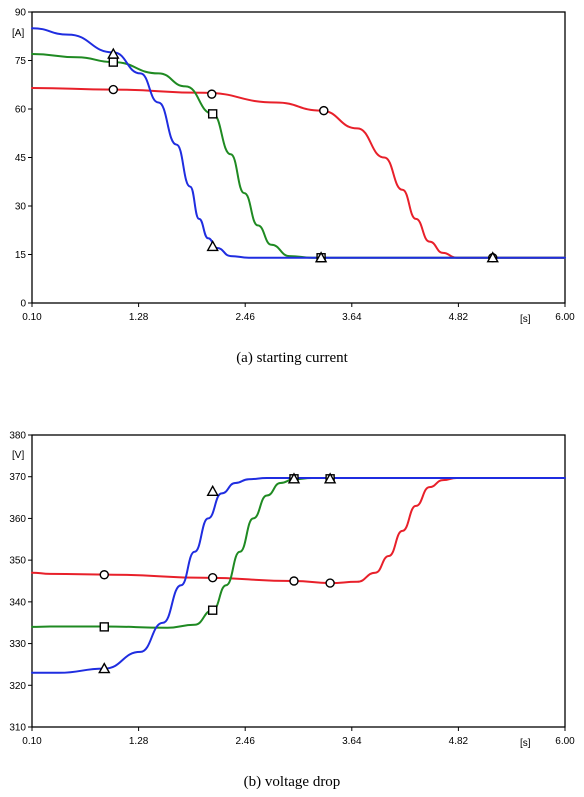 This screenshot has height=797, width=584. I want to click on series-line-red, so click(298, 530).